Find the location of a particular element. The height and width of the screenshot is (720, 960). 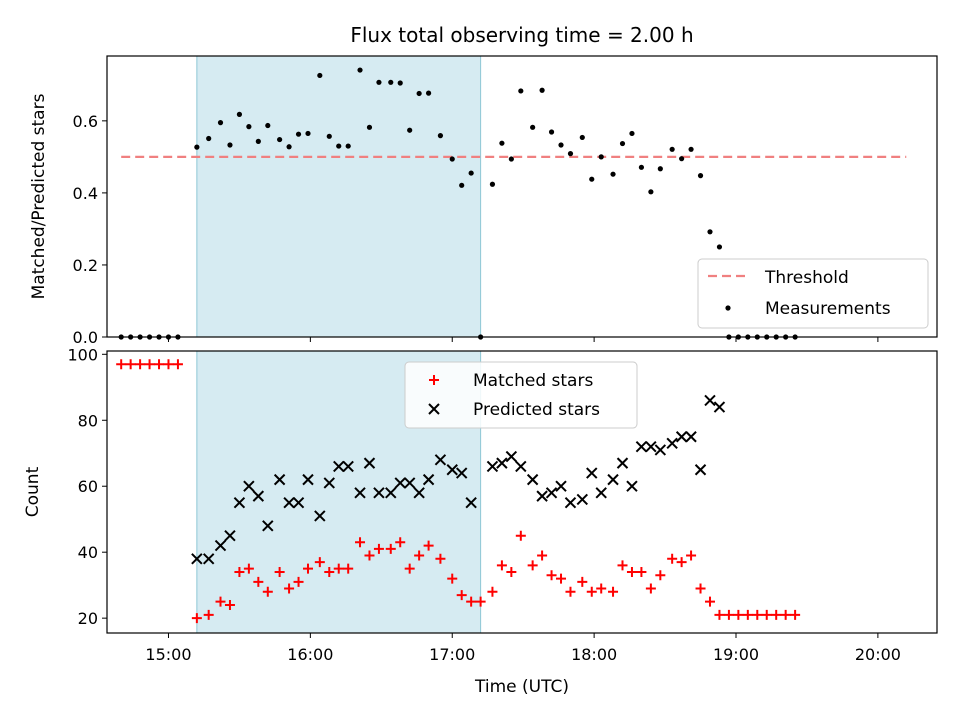

y-tick-label: 0.0 is located at coordinates (85, 337).